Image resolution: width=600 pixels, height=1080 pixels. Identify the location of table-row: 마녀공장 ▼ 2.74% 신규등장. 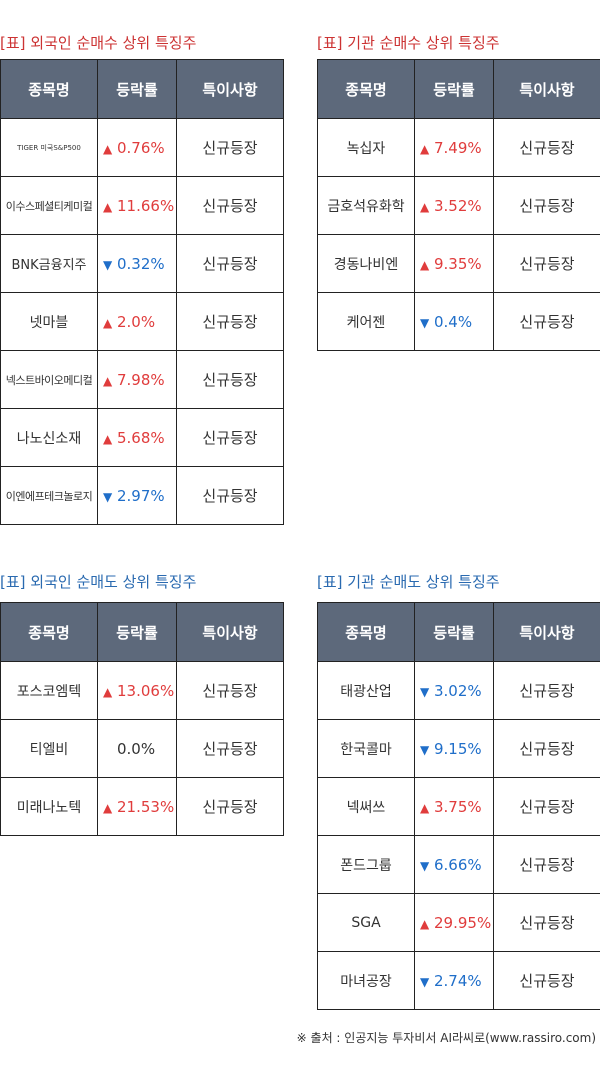
(458, 980).